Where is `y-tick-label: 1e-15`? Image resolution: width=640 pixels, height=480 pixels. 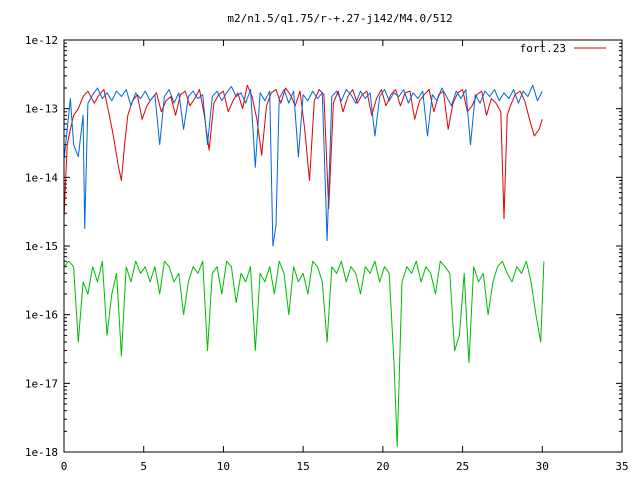 y-tick-label: 1e-15 is located at coordinates (41, 246).